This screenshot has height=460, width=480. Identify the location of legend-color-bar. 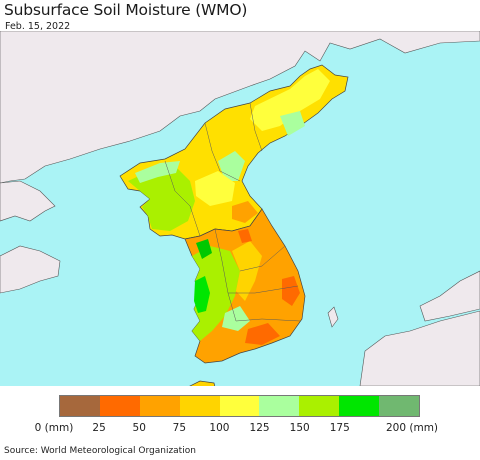
(239, 406).